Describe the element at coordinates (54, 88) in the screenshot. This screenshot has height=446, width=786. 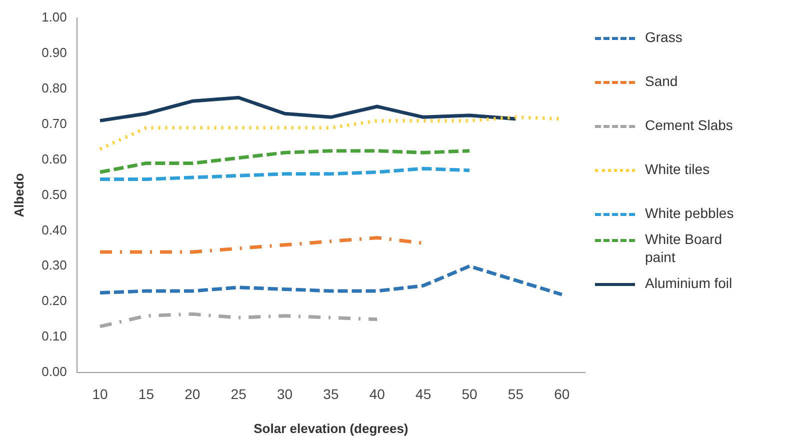
I see `y-tick-label: 0.80` at that location.